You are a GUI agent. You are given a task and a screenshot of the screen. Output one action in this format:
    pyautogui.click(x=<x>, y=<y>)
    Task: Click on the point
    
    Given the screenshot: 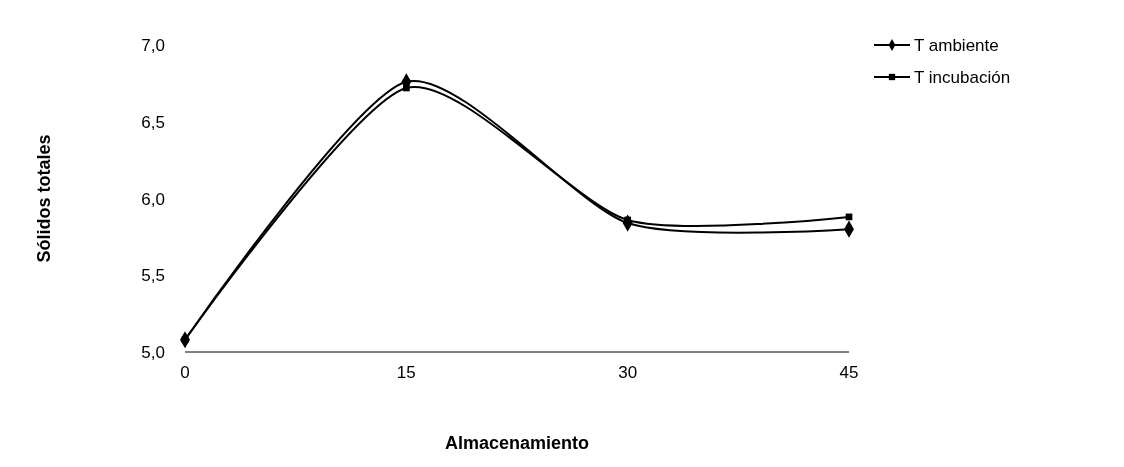 What is the action you would take?
    pyautogui.click(x=406, y=88)
    